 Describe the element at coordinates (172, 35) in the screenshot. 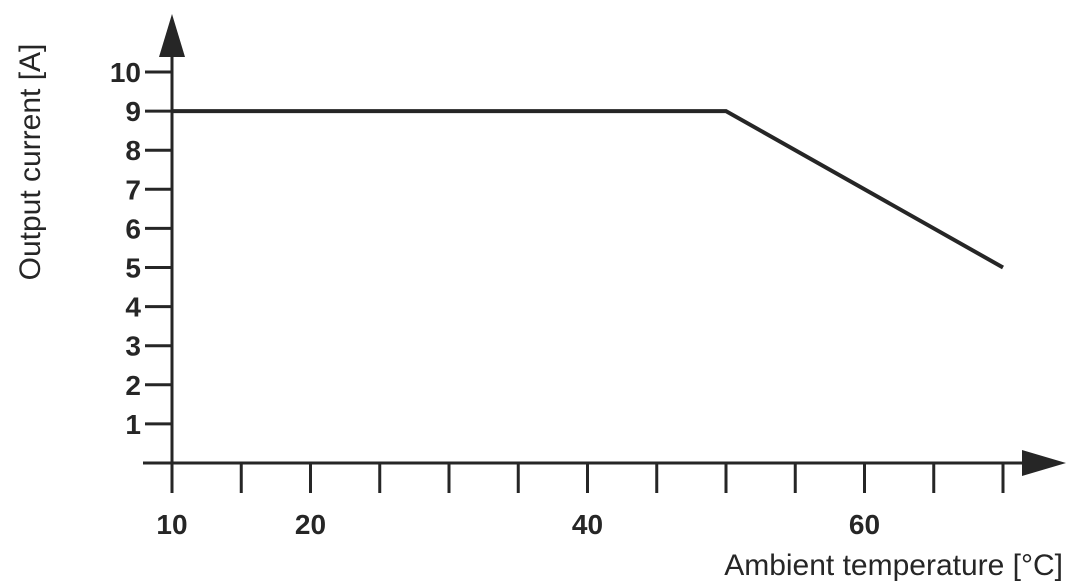

I see `y-axis-arrow` at that location.